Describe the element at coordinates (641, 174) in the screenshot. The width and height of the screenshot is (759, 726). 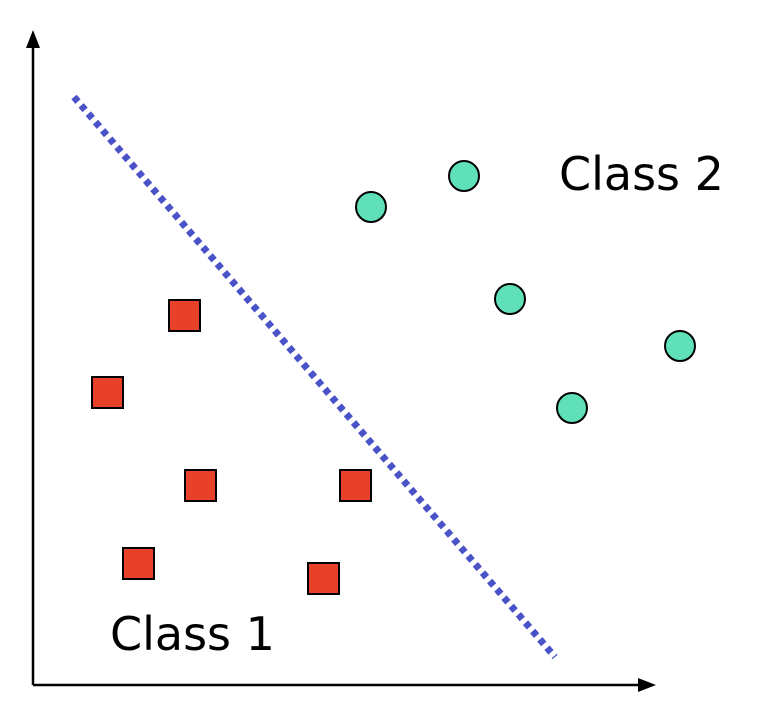
I see `class-2-label: Class 2` at that location.